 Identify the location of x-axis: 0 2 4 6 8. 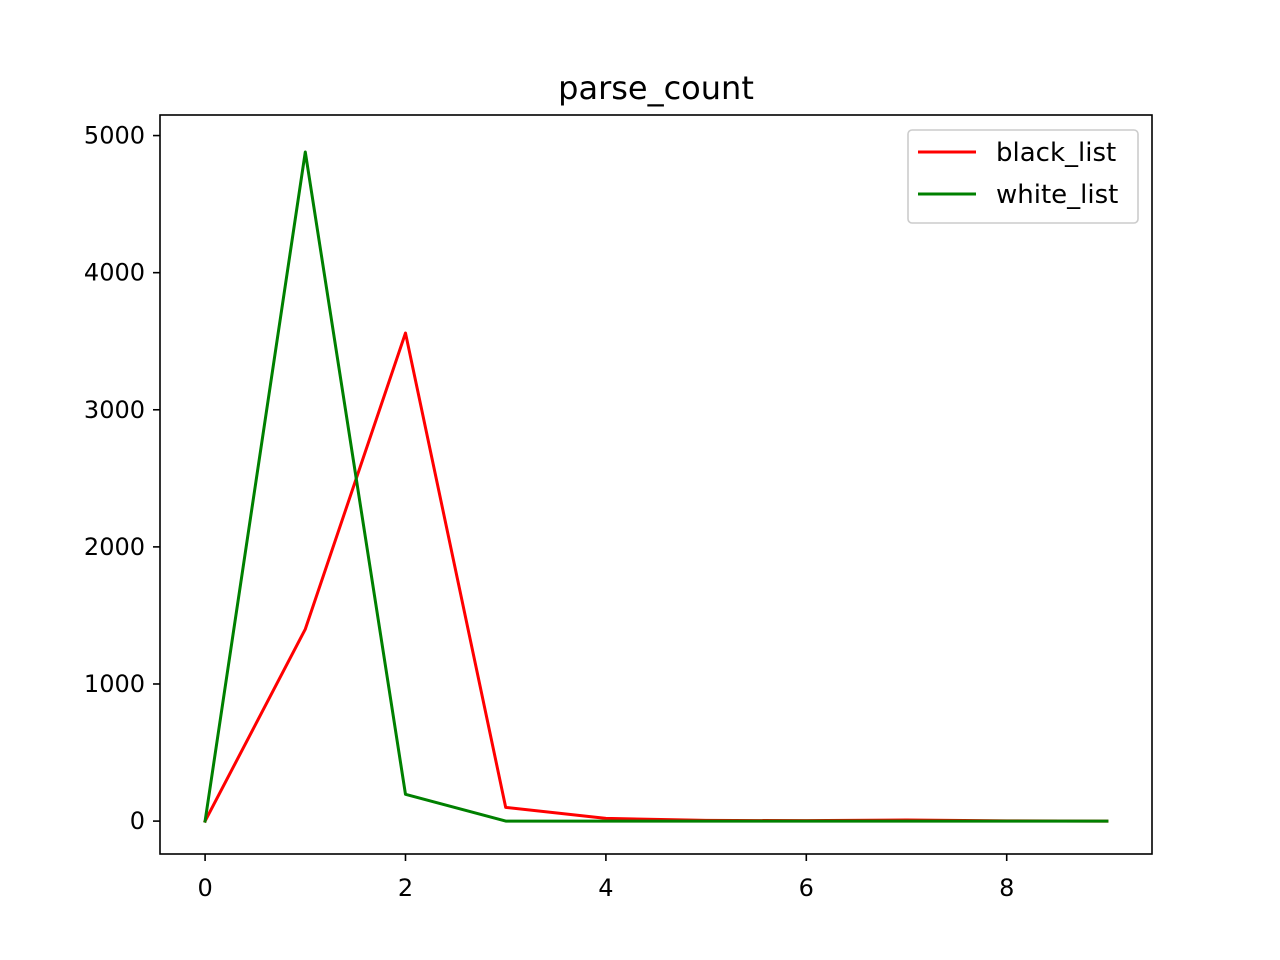
(605, 878).